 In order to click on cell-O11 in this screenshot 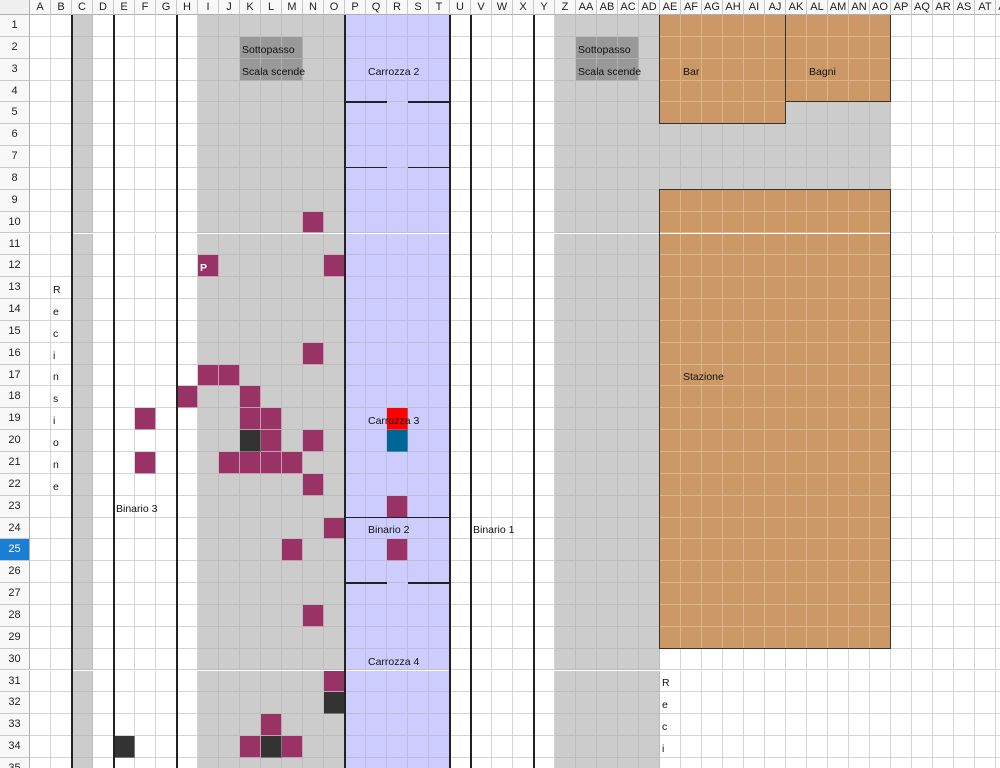, I will do `click(334, 244)`.